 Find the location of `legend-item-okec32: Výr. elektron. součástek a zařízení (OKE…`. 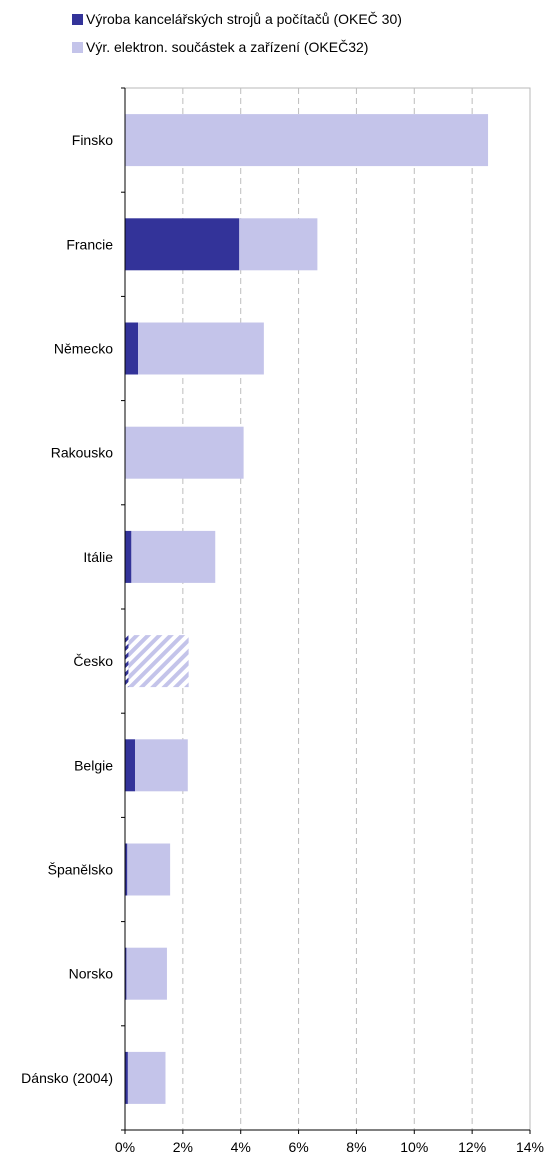

legend-item-okec32: Výr. elektron. součástek a zařízení (OKE… is located at coordinates (237, 47).